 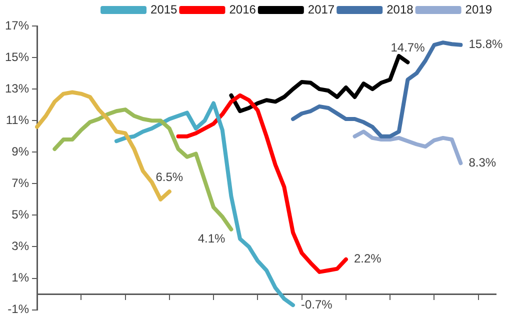 What do you see at coordinates (21, 277) in the screenshot?
I see `y-tick-label: 1%` at bounding box center [21, 277].